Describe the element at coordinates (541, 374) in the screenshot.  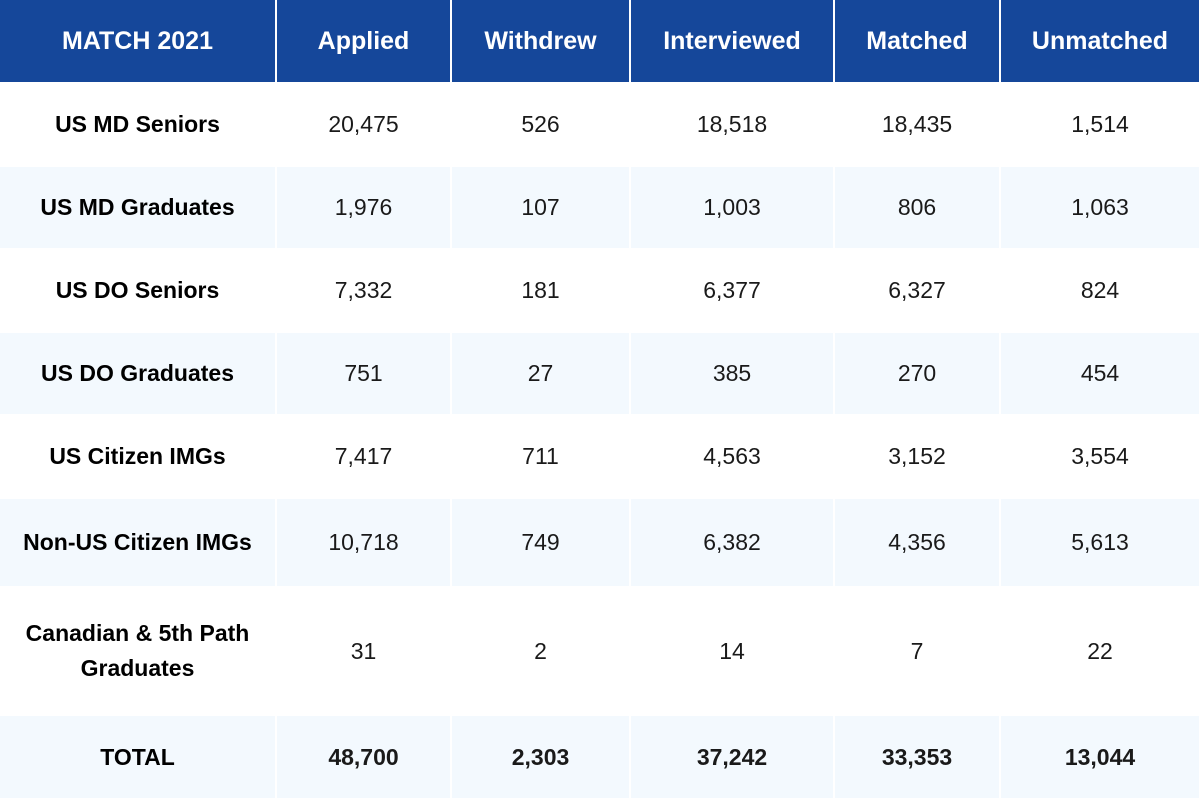
I see `cell-value: 27` at that location.